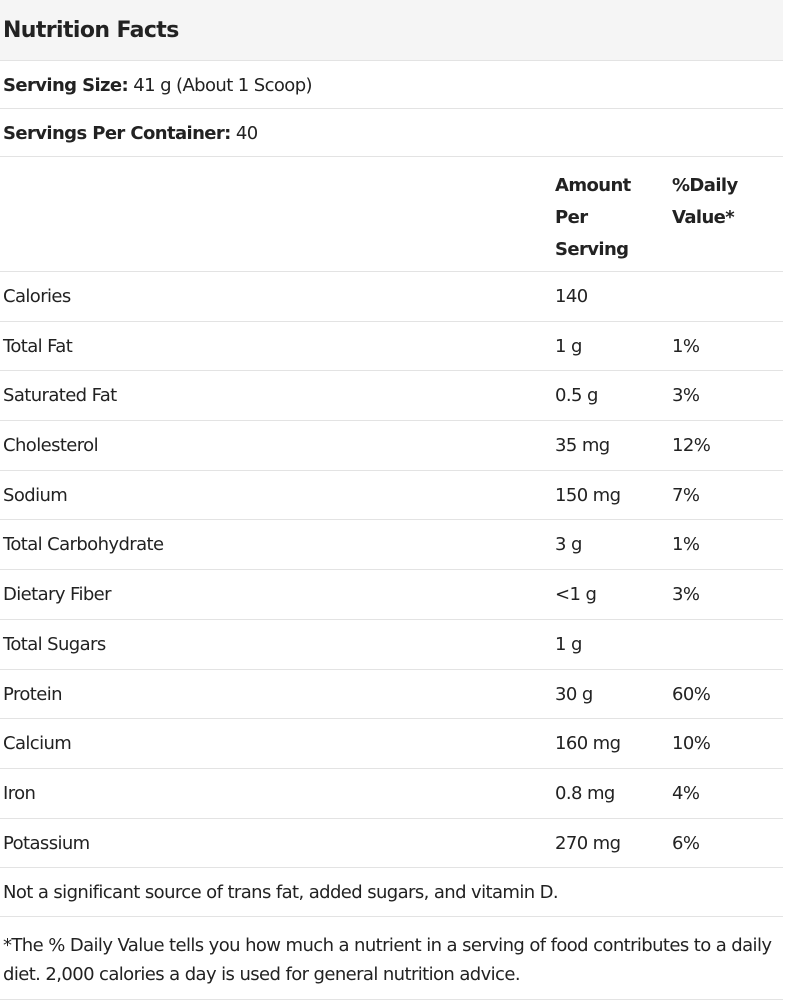  I want to click on nutrient-daily-value: 12%, so click(691, 446).